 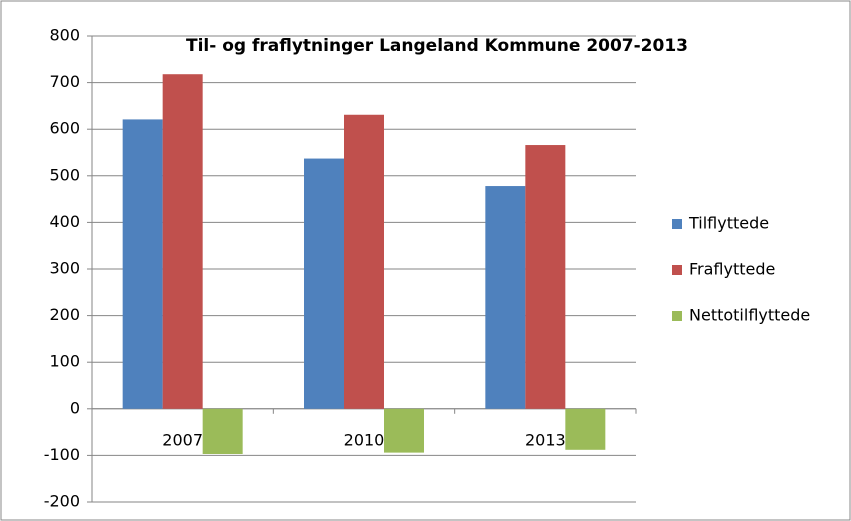 What do you see at coordinates (728, 223) in the screenshot?
I see `legend-label: Tilflyttede` at bounding box center [728, 223].